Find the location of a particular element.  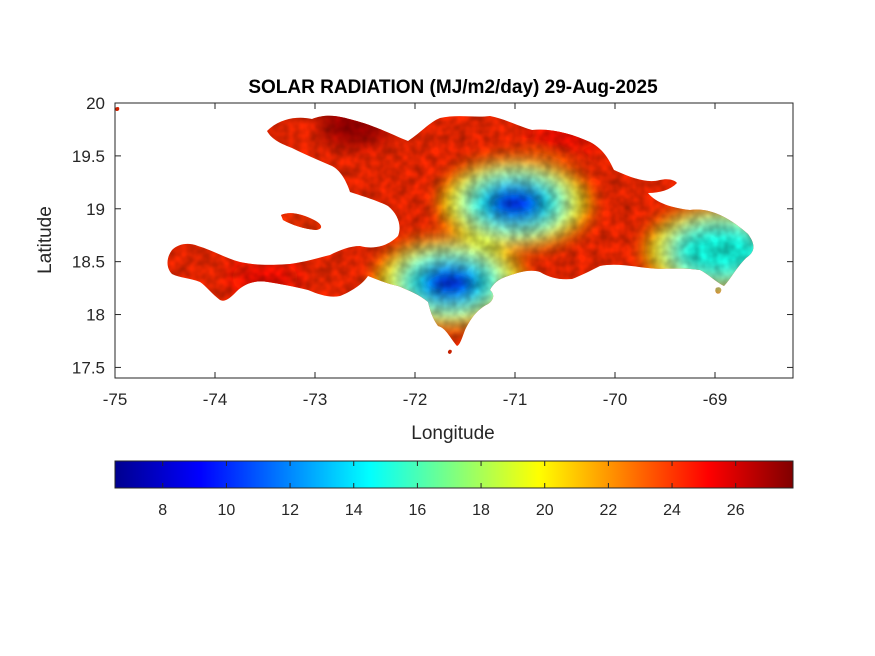

colorbar-tick-label: 24 is located at coordinates (672, 510).